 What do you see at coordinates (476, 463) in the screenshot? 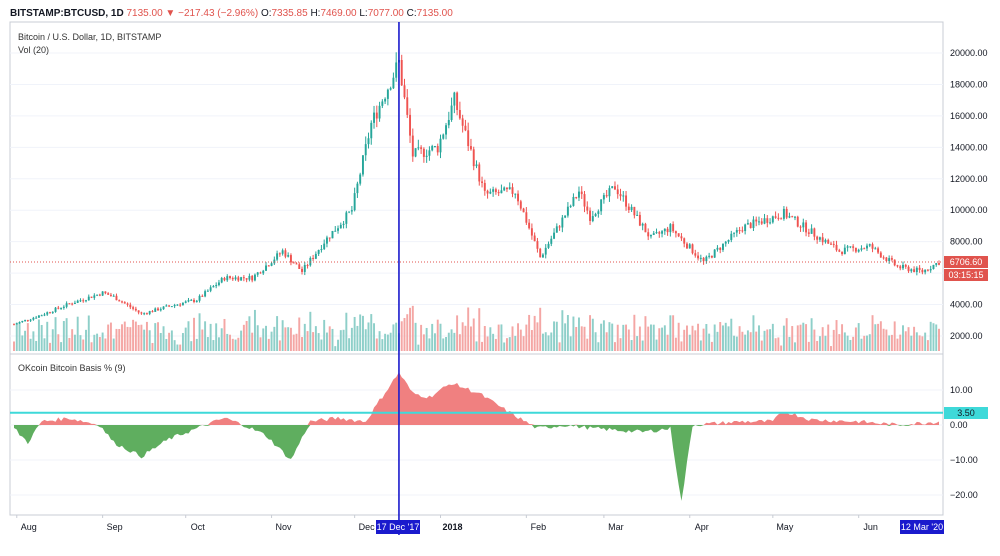
I see `basis-negative-area` at bounding box center [476, 463].